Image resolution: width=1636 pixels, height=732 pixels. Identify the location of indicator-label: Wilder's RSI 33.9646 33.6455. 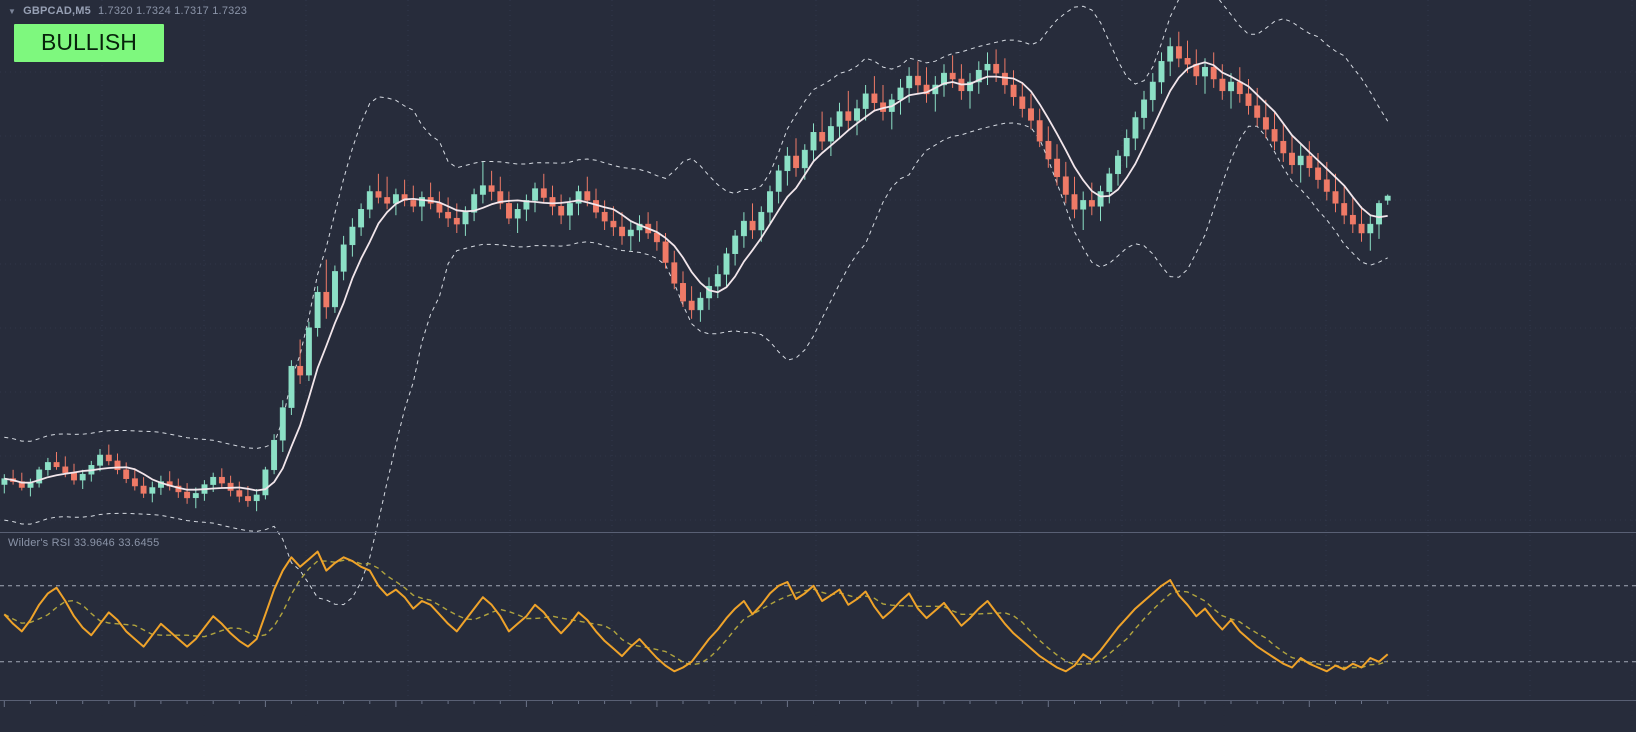
(84, 543).